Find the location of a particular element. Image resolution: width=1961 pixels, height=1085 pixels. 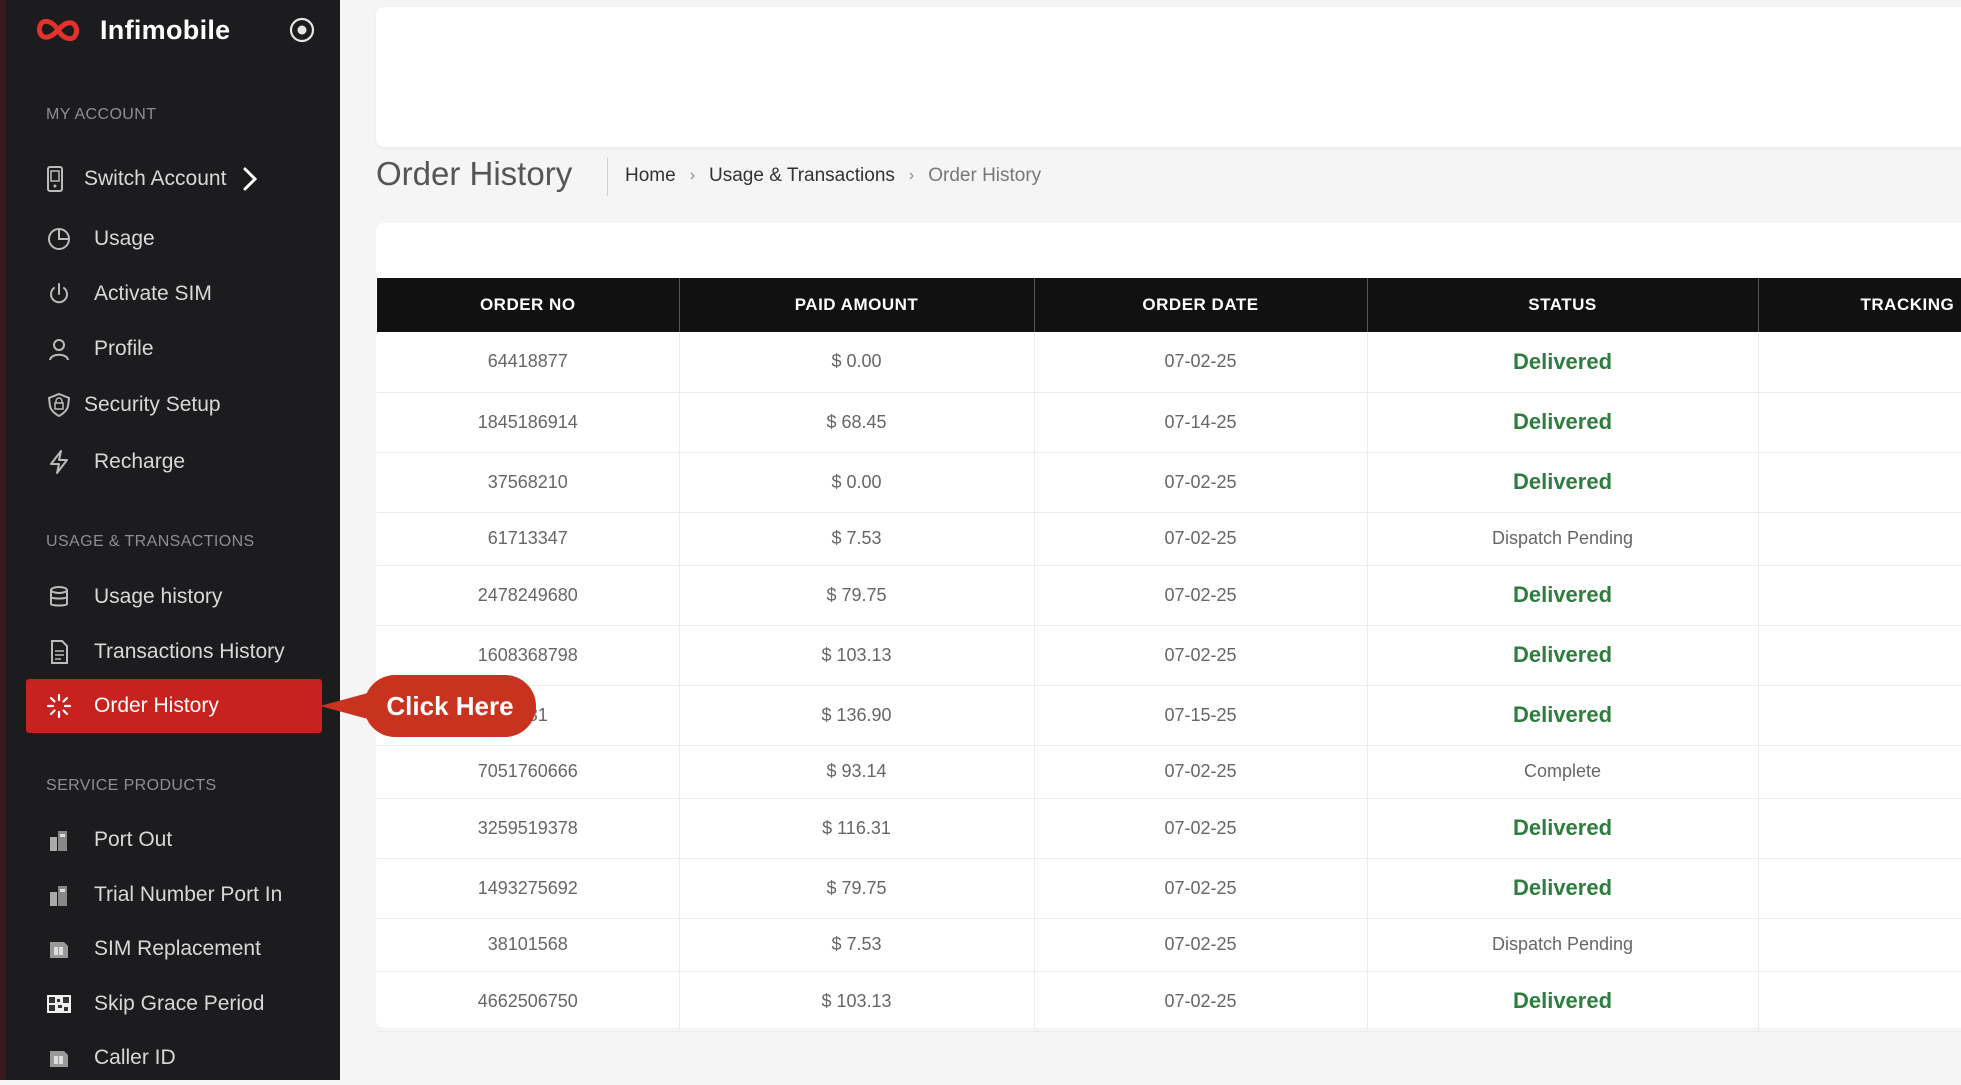

infinity-logo-icon is located at coordinates (58, 30).